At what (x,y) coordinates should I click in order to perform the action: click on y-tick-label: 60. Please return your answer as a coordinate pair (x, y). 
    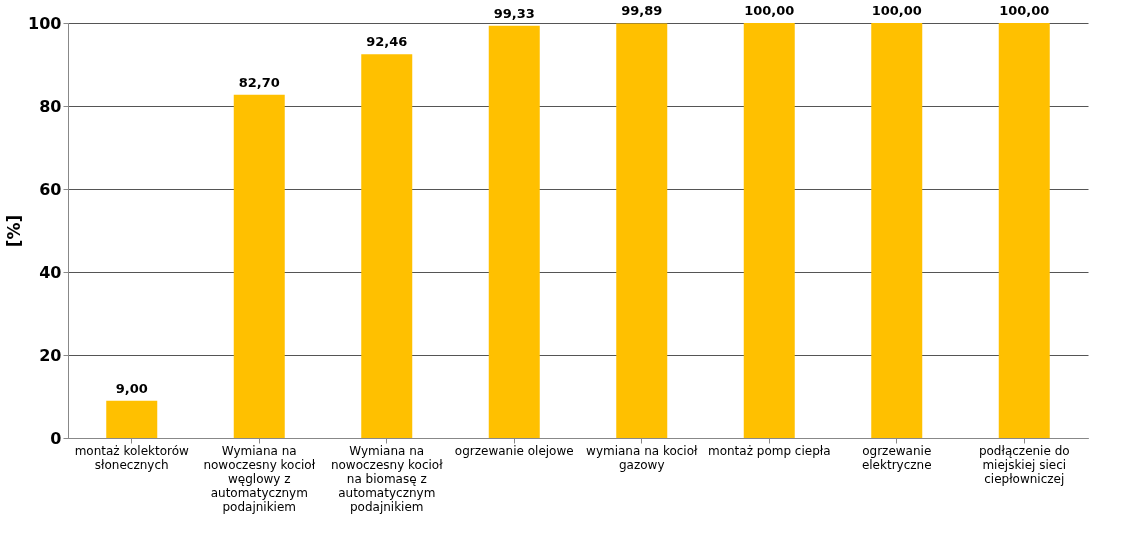
    Looking at the image, I should click on (50, 189).